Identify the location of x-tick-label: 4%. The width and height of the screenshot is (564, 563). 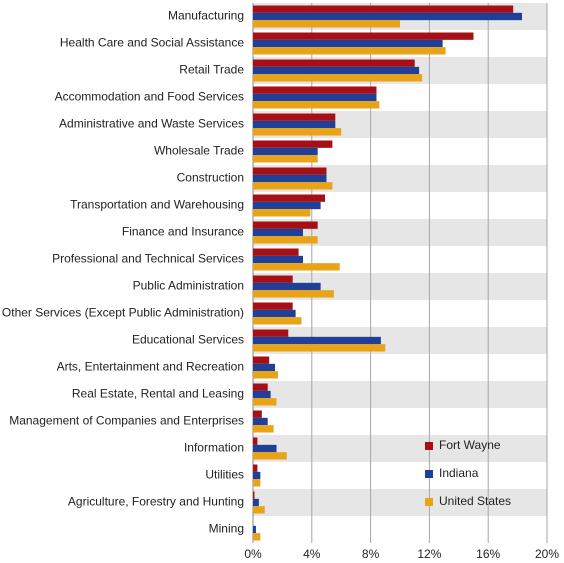
(312, 554).